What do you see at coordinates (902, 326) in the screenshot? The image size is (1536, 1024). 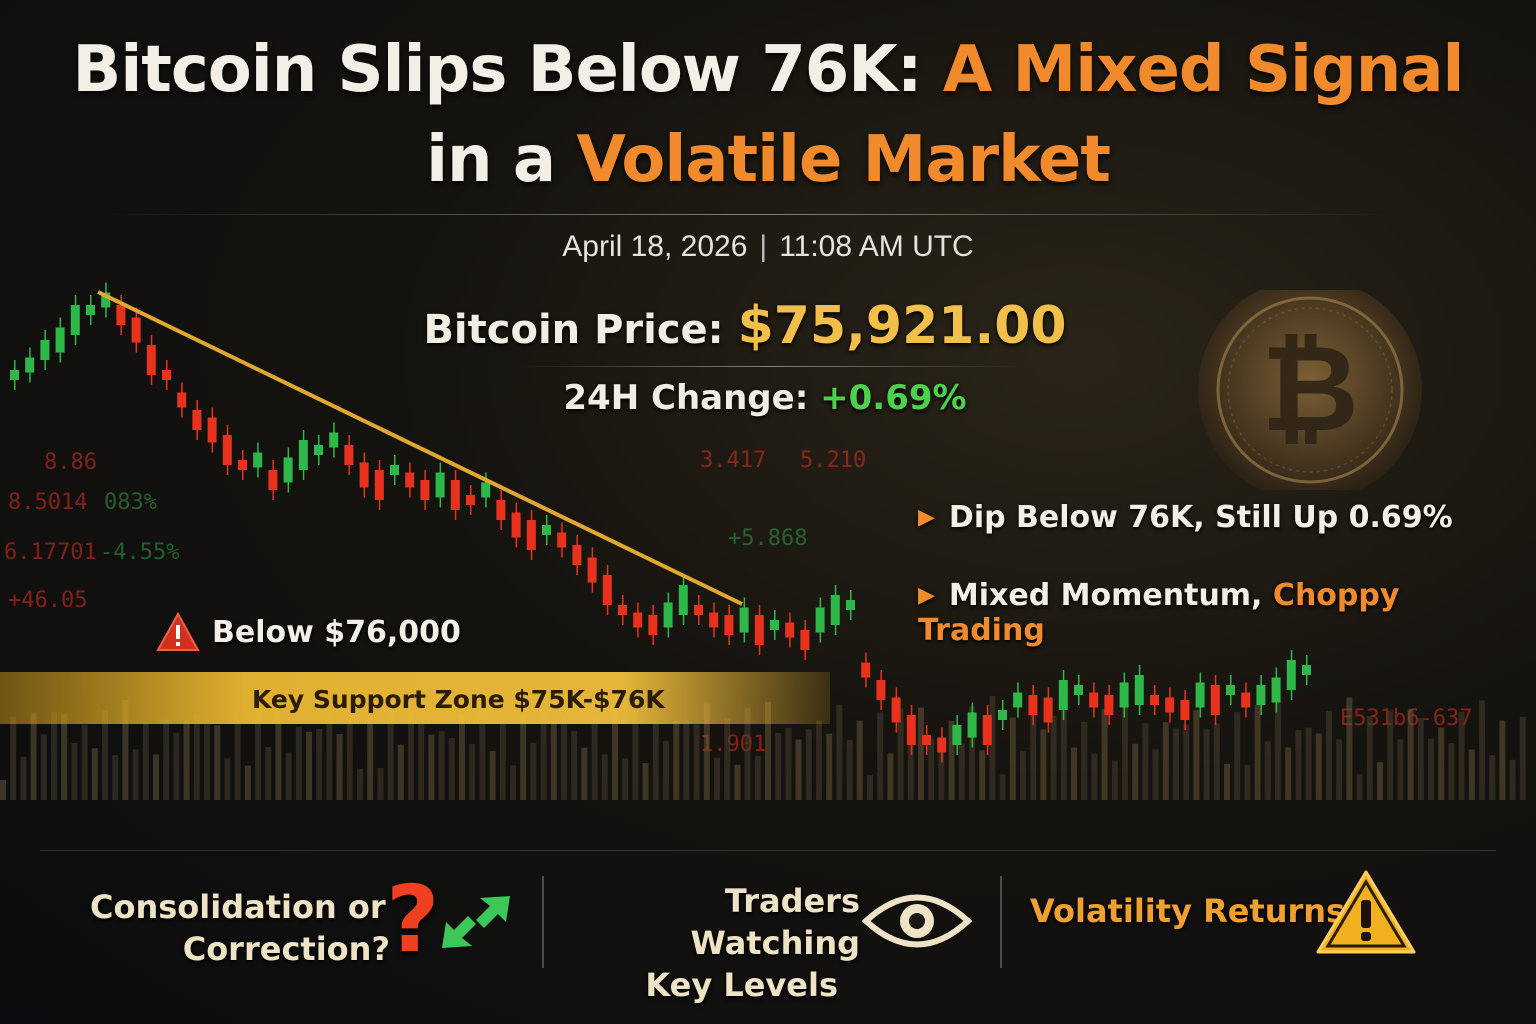 I see `price-value: $75,921.00` at bounding box center [902, 326].